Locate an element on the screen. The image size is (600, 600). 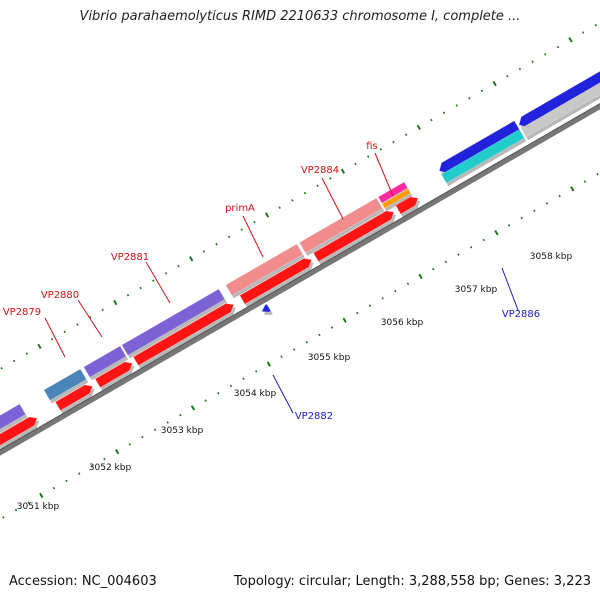
gene-block-fis is located at coordinates (393, 192).